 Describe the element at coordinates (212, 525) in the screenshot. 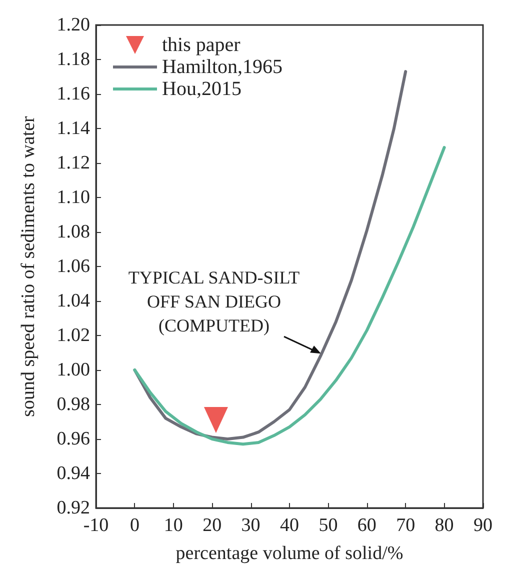

I see `x-tick-label: 20` at that location.